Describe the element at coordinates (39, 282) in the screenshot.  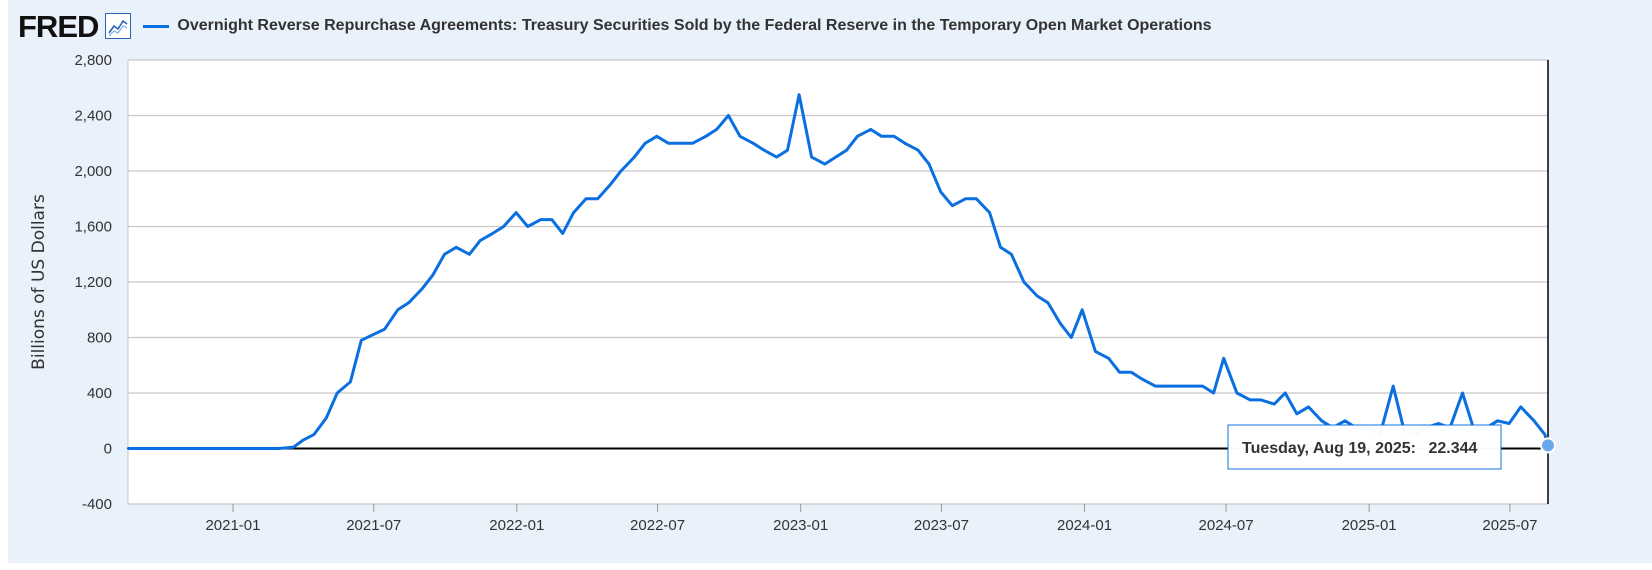
I see `y-axis-label: Billions of US Dollars` at that location.